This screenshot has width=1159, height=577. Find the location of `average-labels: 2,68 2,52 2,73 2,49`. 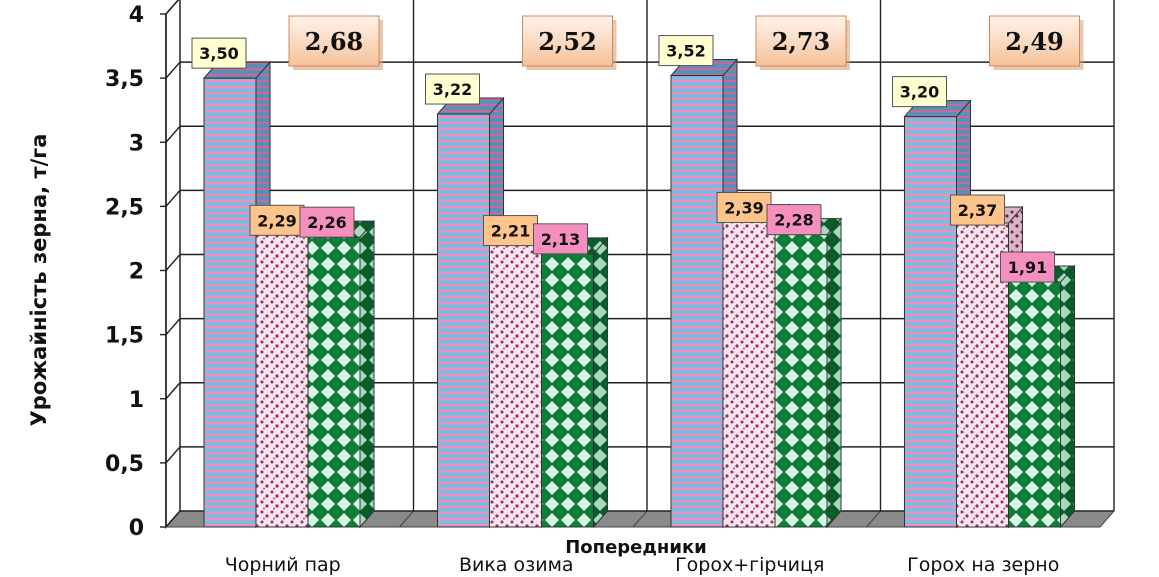

average-labels: 2,68 2,52 2,73 2,49 is located at coordinates (686, 42).